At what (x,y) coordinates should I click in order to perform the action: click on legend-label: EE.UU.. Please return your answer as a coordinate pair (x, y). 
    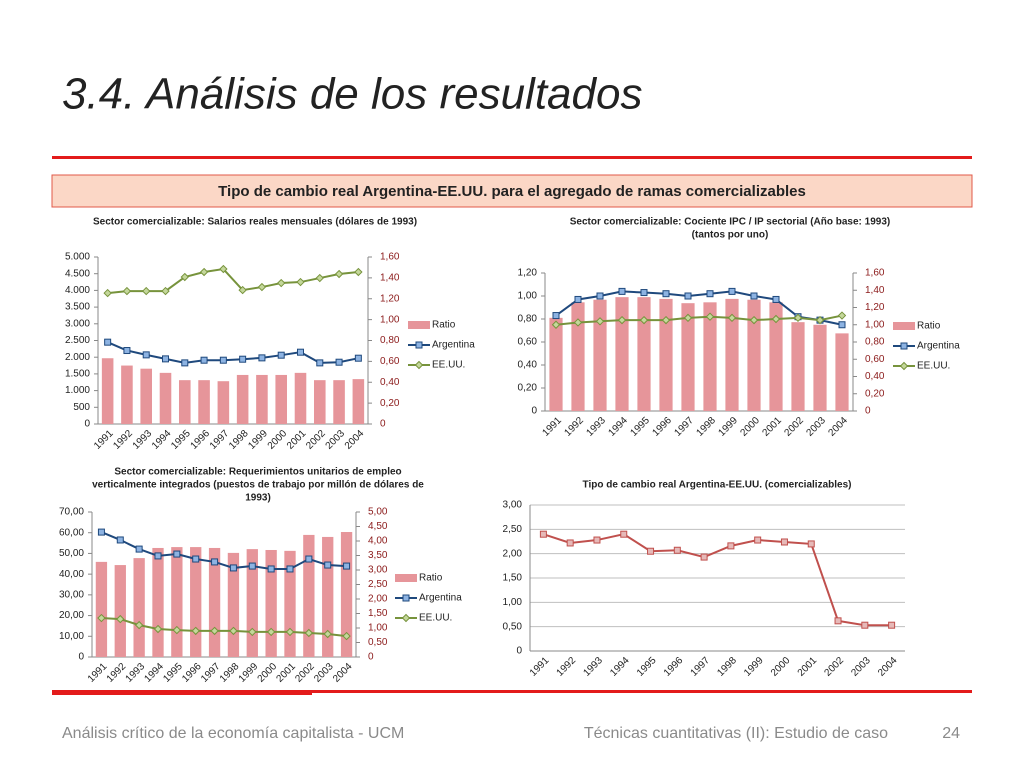
    Looking at the image, I should click on (933, 366).